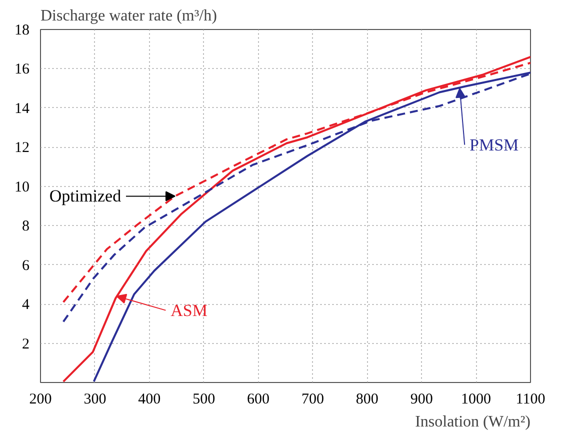 Image resolution: width=563 pixels, height=443 pixels. What do you see at coordinates (22, 30) in the screenshot?
I see `y-tick-label: 18` at bounding box center [22, 30].